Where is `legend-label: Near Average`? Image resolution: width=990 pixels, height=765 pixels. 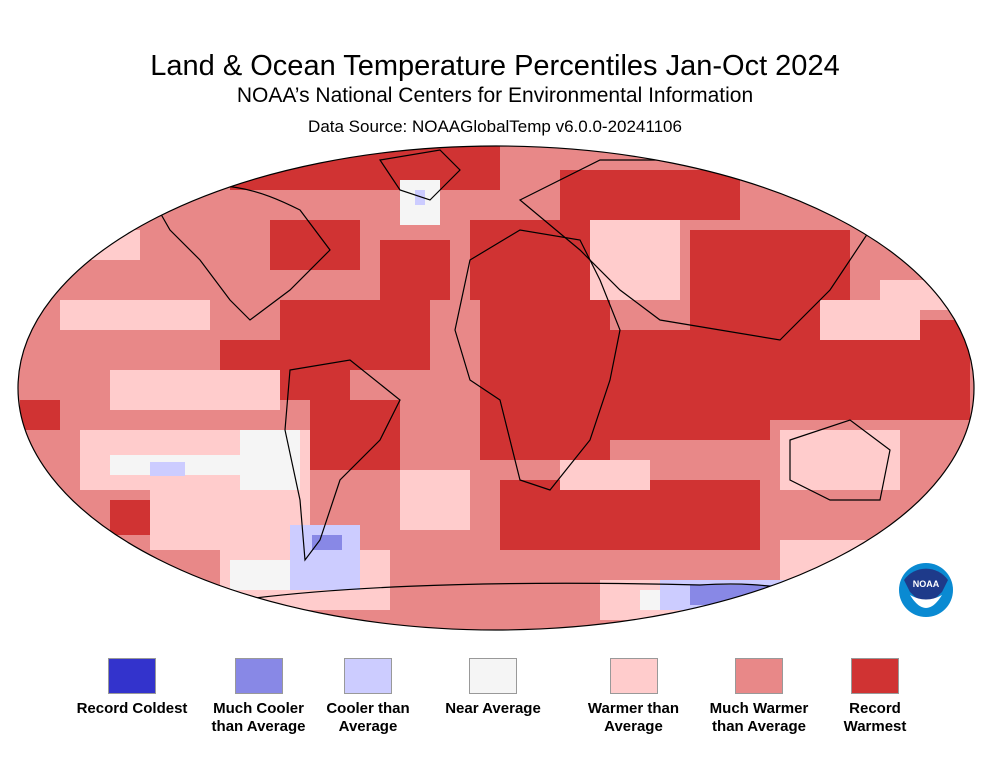 legend-label: Near Average is located at coordinates (493, 708).